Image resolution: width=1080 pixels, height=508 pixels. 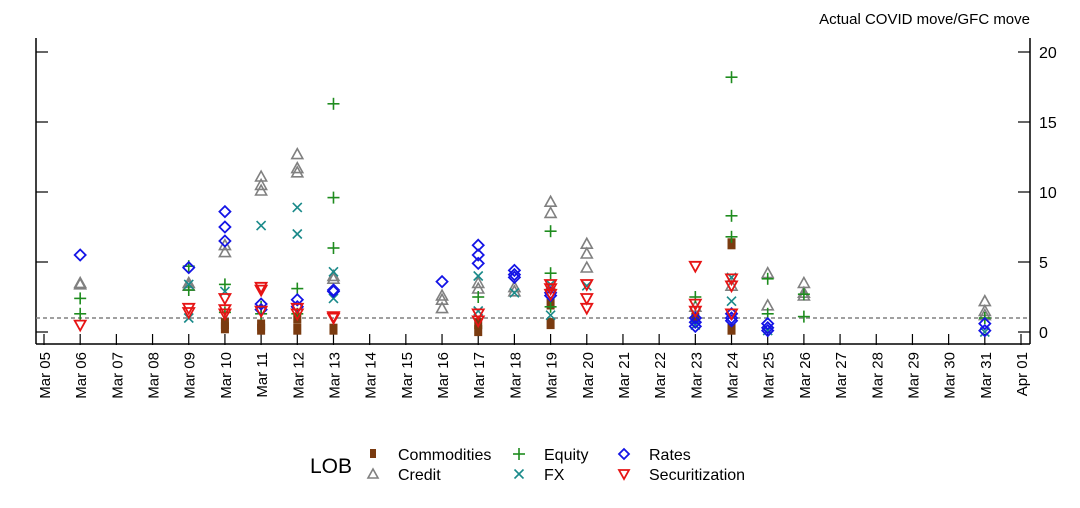 I want to click on y-tick-label: 10, so click(x=1048, y=193).